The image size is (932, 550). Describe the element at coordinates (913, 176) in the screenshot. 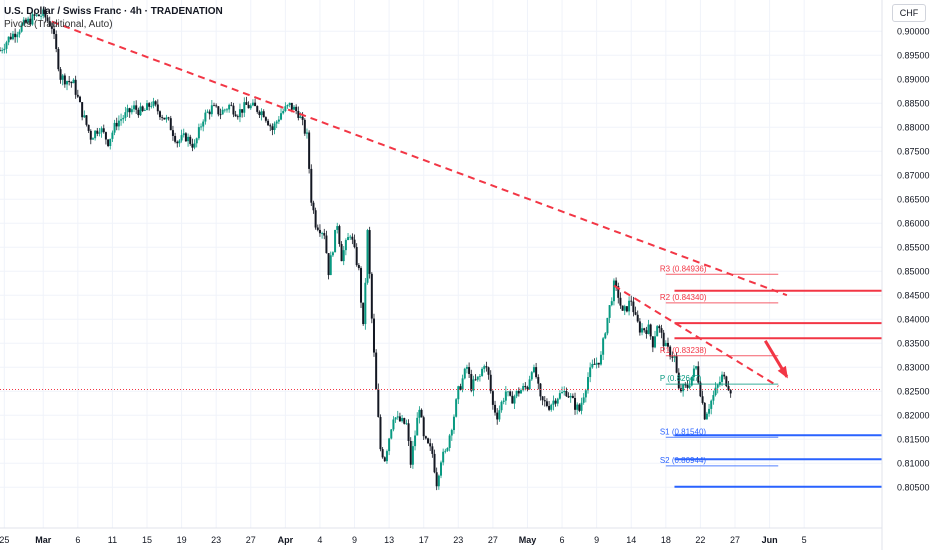

I see `y-tick-label: 0.87000` at that location.